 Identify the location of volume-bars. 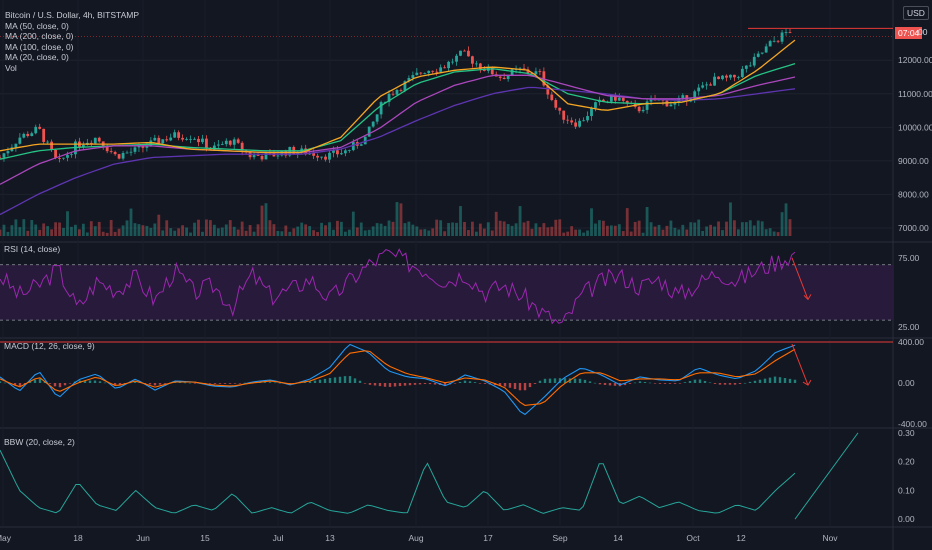
(396, 219).